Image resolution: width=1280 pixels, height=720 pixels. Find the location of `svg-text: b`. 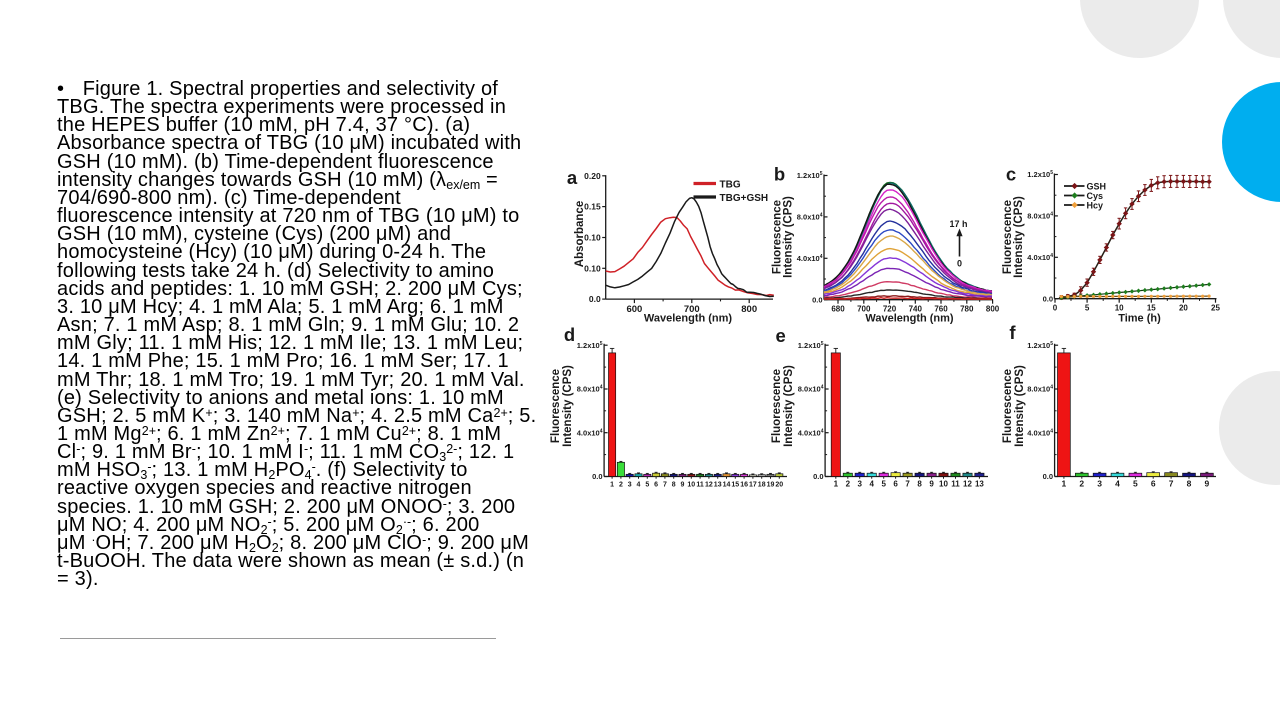

svg-text: b is located at coordinates (779, 174).